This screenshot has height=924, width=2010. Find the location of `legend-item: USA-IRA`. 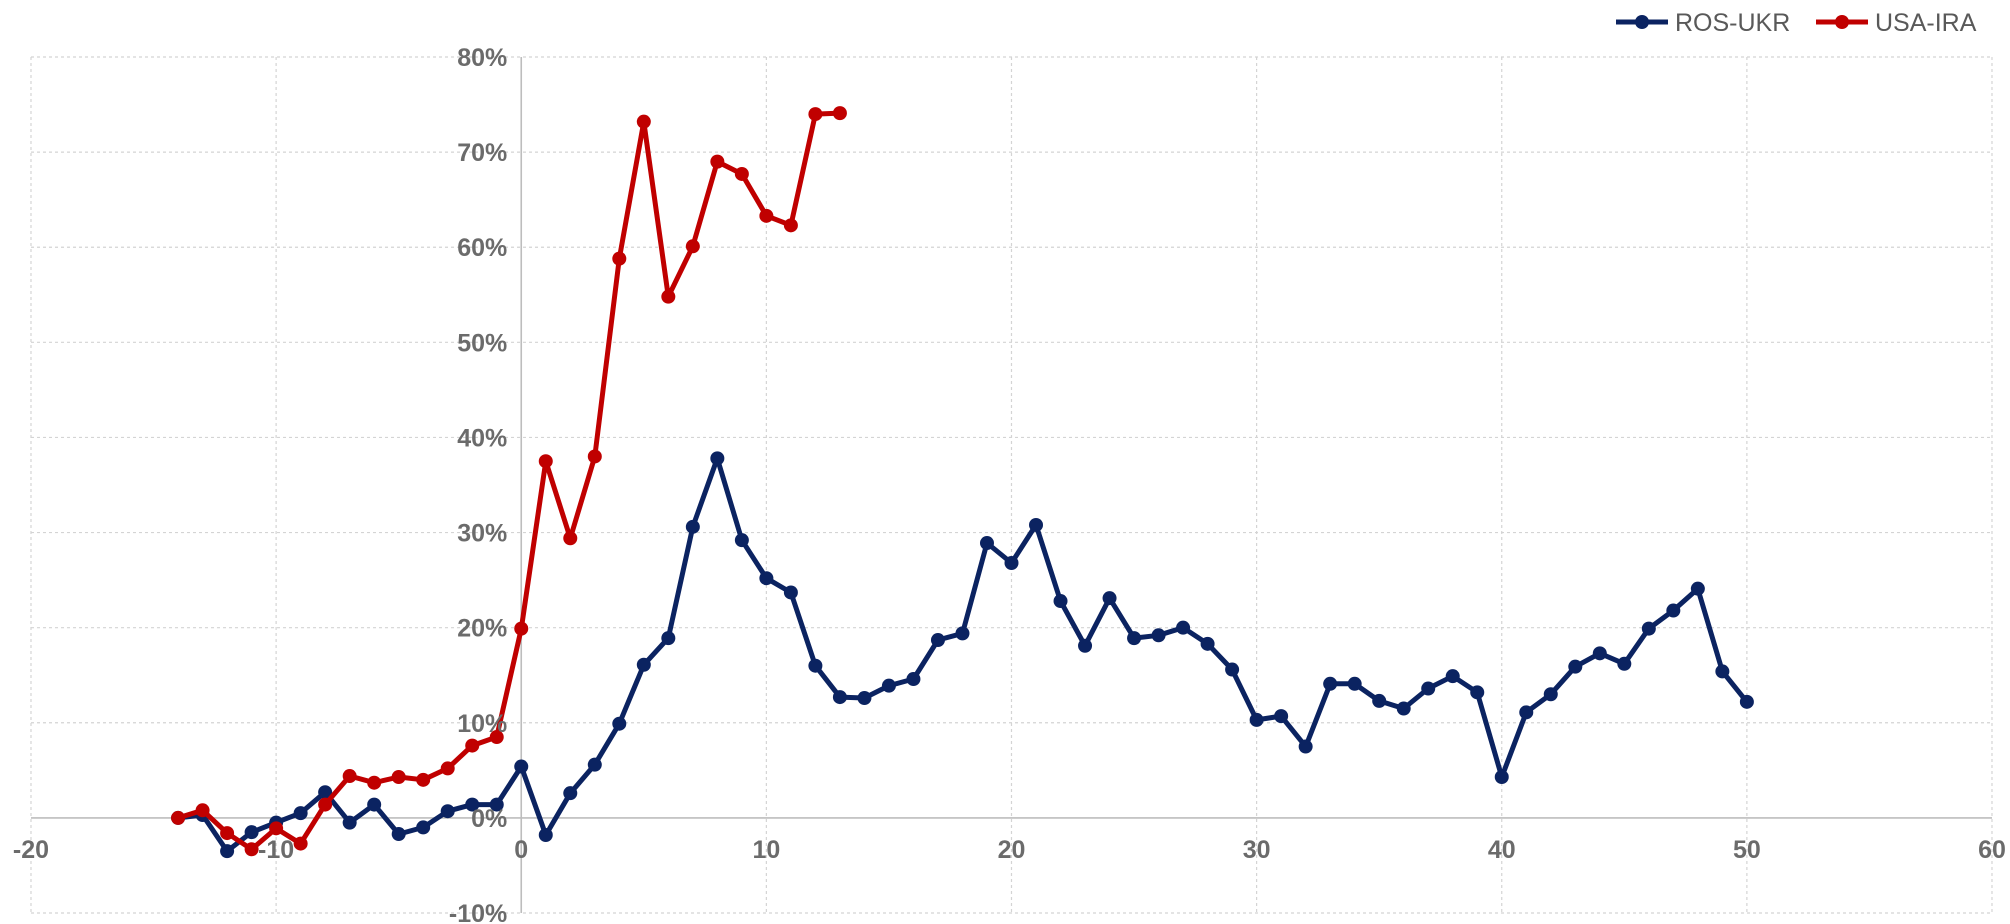

legend-item: USA-IRA is located at coordinates (1896, 23).